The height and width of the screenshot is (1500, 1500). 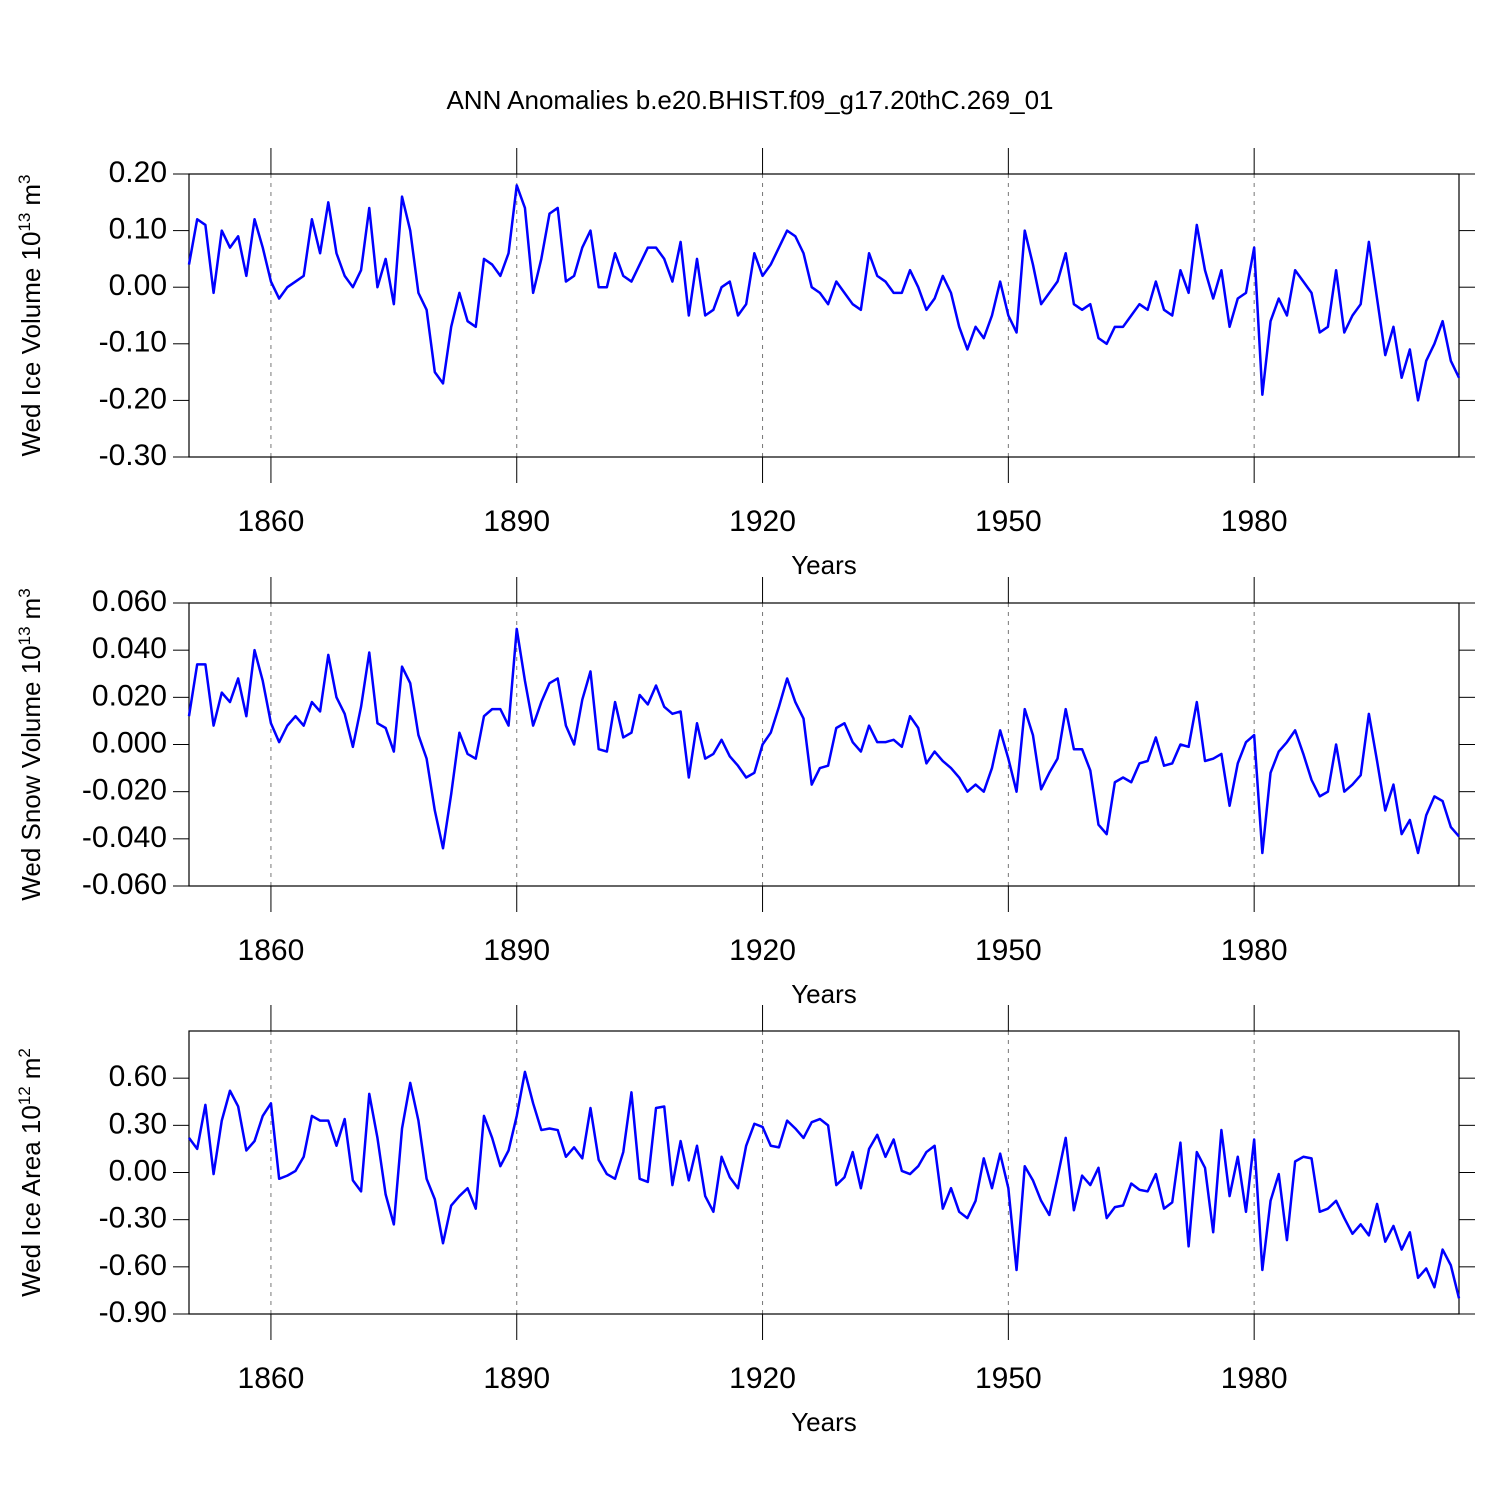 I want to click on y-axis-label: Wed Ice Area 1012 m2, so click(x=30, y=1172).